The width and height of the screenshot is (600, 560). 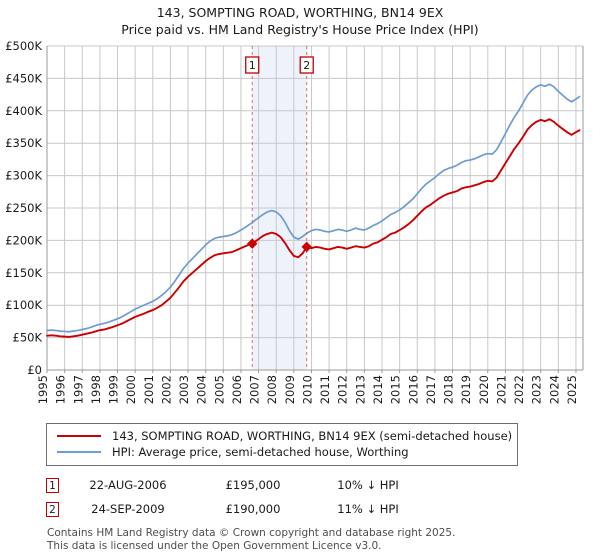 What do you see at coordinates (272, 389) in the screenshot?
I see `x-axis-tick-label: 2008` at bounding box center [272, 389].